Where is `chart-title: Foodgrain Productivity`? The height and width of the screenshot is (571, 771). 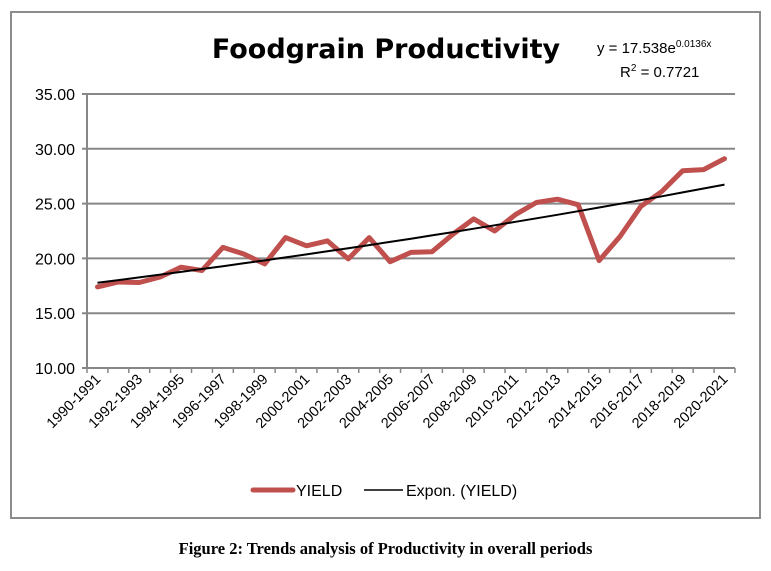 chart-title: Foodgrain Productivity is located at coordinates (386, 49).